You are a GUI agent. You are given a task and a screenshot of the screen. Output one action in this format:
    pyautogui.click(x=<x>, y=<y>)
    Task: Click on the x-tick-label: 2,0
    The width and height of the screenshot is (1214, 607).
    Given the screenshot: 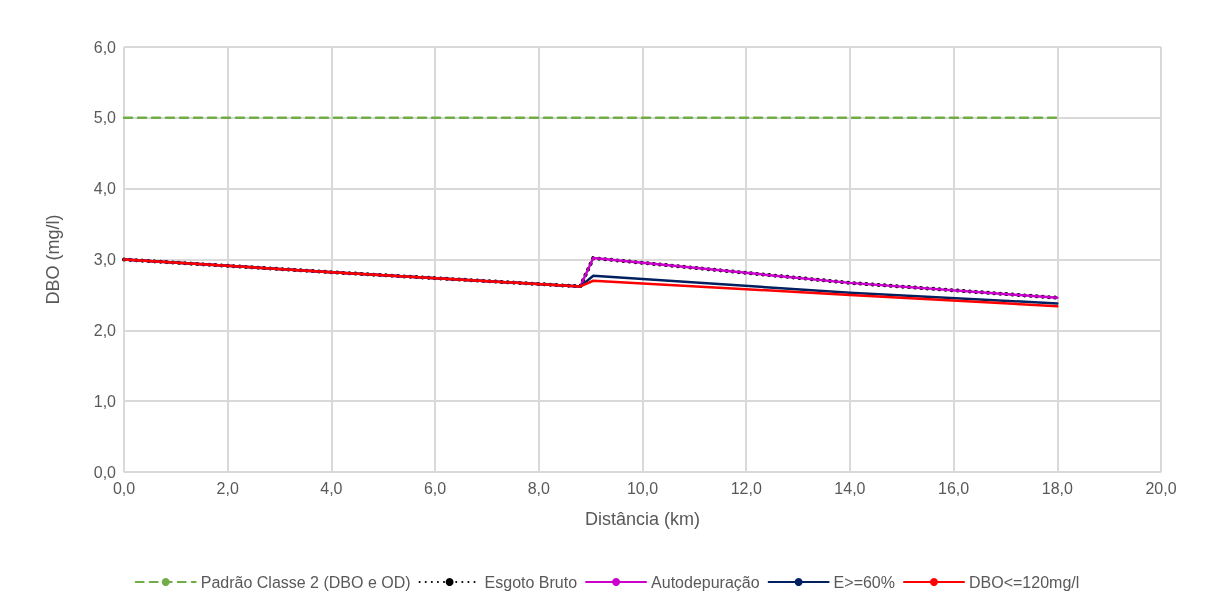 What is the action you would take?
    pyautogui.click(x=227, y=488)
    